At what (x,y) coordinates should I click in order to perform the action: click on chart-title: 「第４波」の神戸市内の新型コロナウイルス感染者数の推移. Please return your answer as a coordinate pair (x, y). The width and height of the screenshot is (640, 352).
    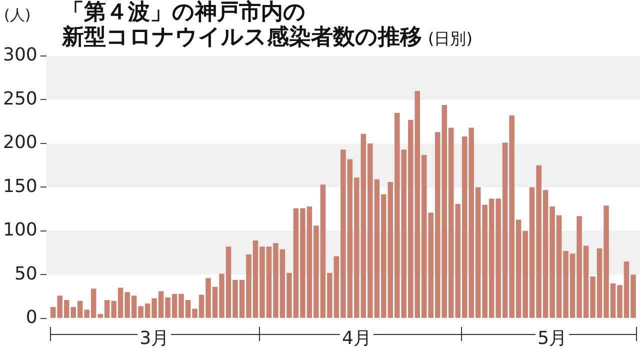
    Looking at the image, I should click on (242, 25).